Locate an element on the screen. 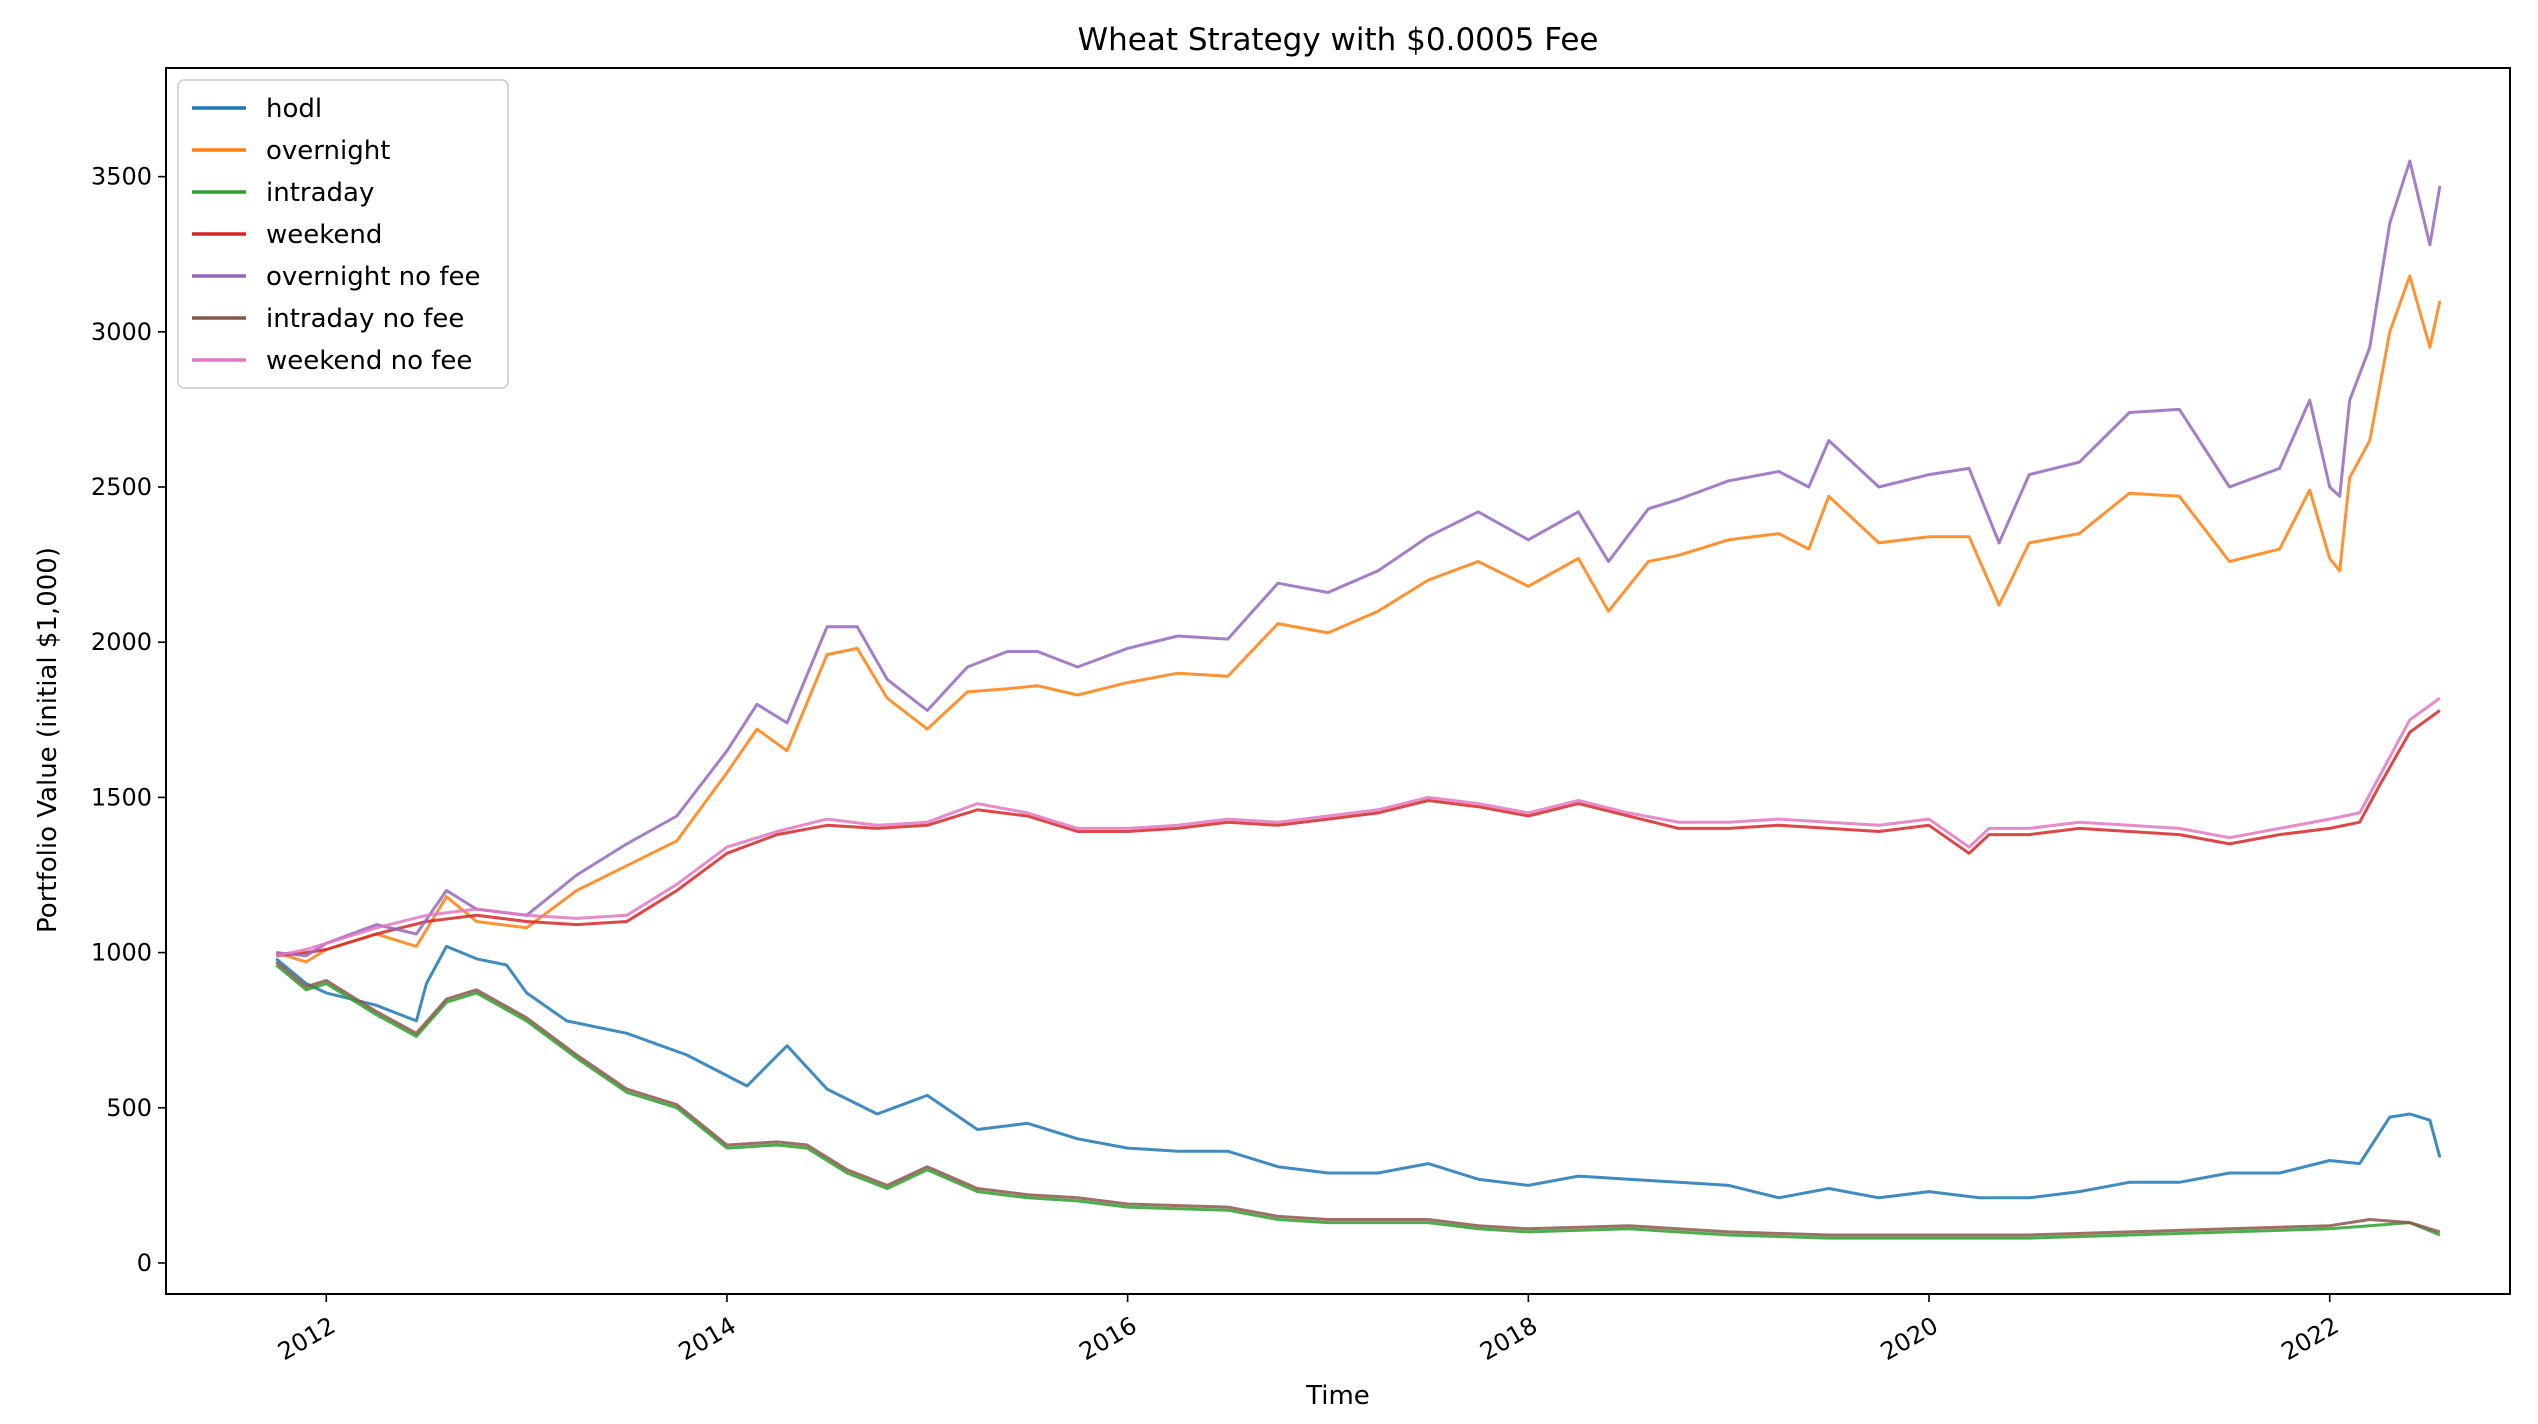 This screenshot has height=1424, width=2538. chart-title: Wheat Strategy with $0.0005 Fee is located at coordinates (1337, 40).